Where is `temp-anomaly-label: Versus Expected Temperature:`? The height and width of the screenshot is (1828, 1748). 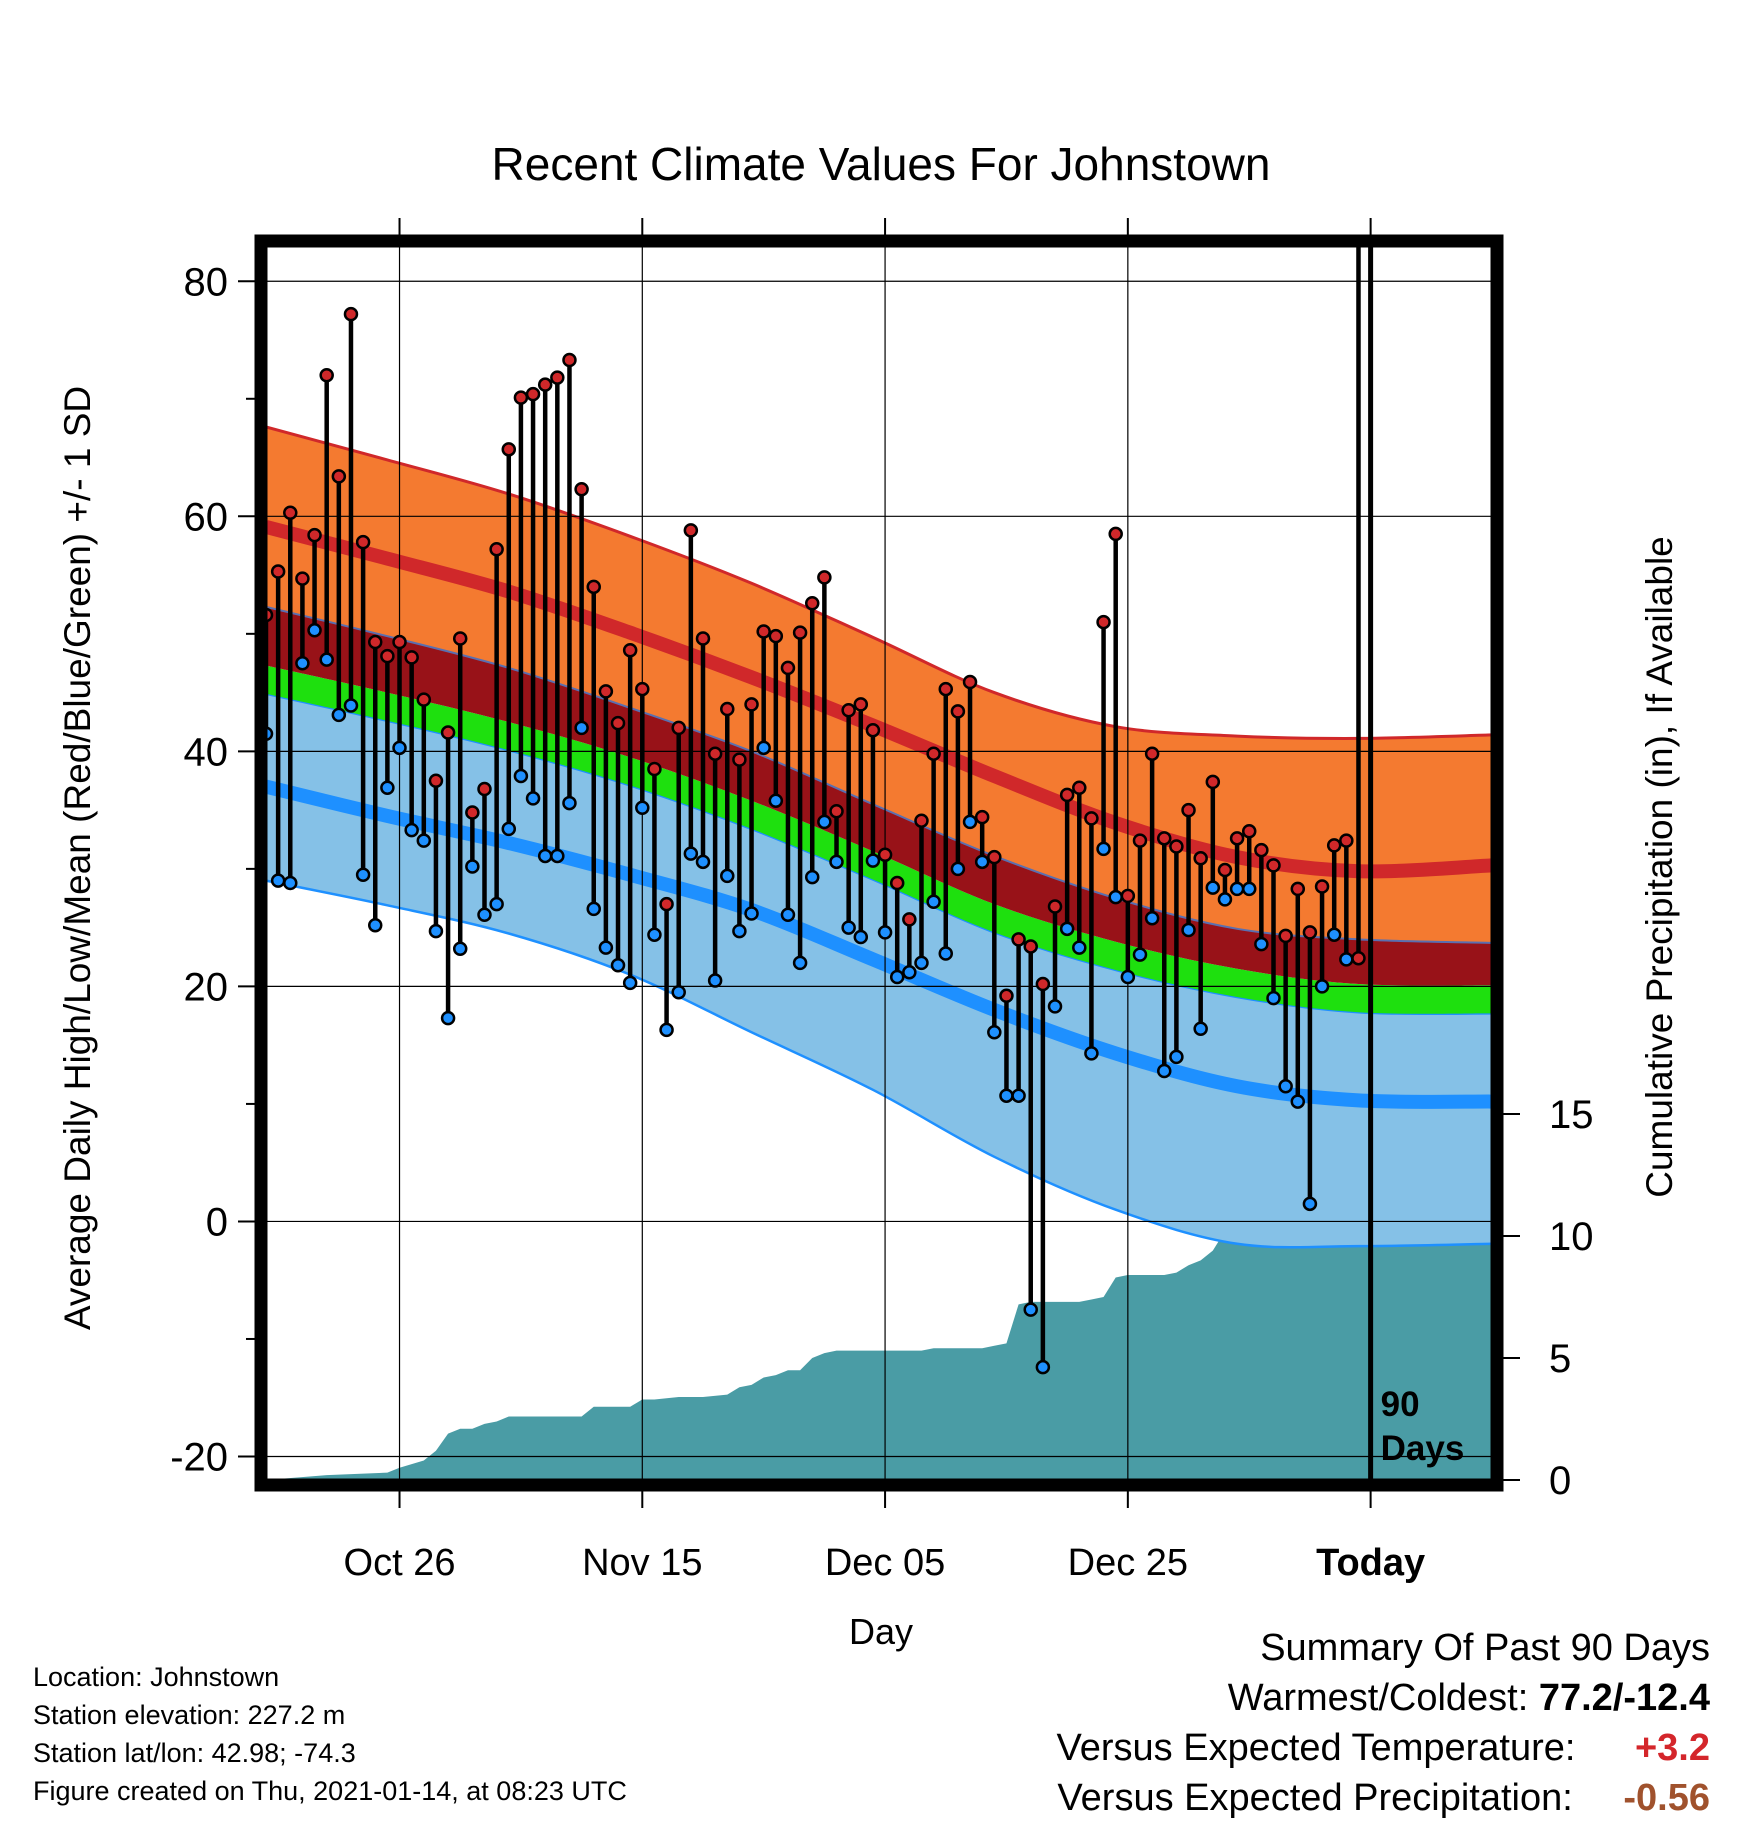 temp-anomaly-label: Versus Expected Temperature: is located at coordinates (1316, 1748).